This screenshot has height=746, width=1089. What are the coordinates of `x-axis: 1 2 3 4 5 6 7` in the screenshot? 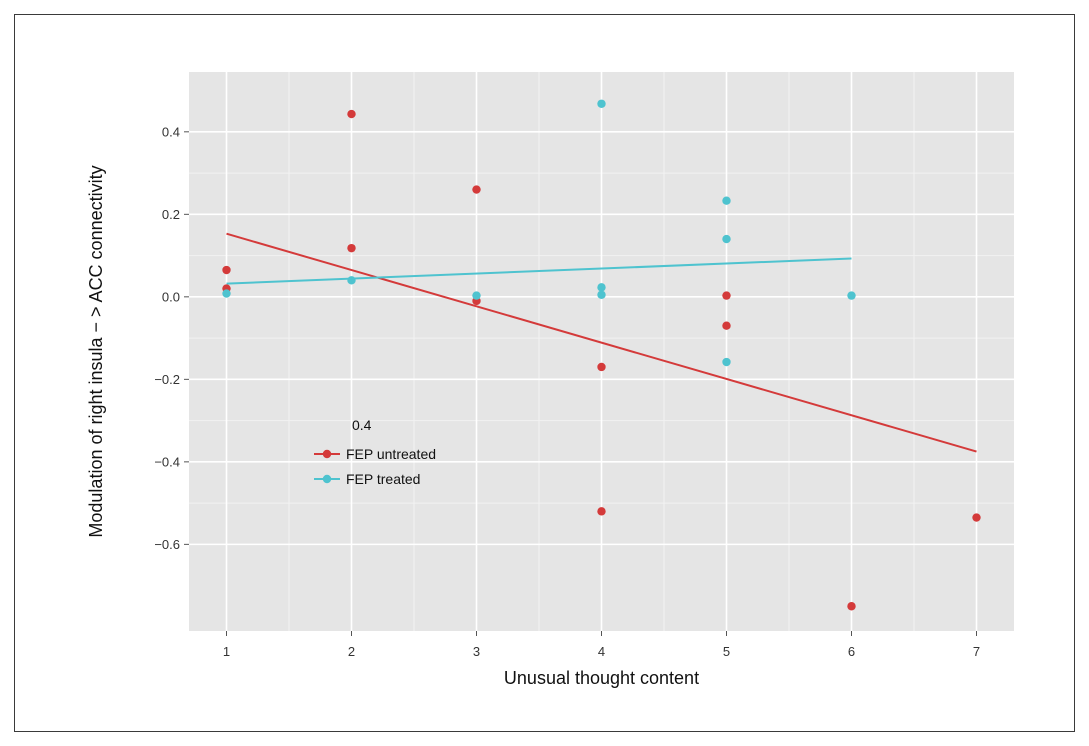 It's located at (601, 645).